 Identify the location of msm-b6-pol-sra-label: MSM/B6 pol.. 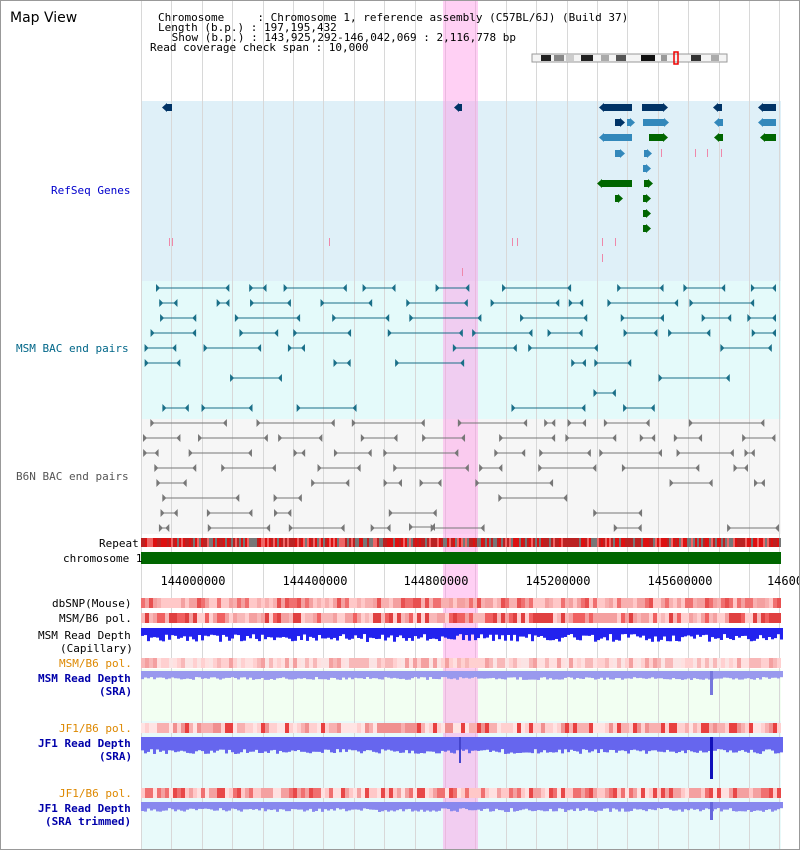
(95, 663).